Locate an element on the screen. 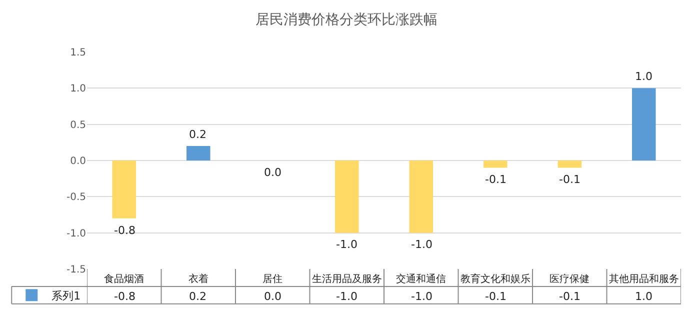 Image resolution: width=693 pixels, height=322 pixels. data-label: 1.0 is located at coordinates (643, 296).